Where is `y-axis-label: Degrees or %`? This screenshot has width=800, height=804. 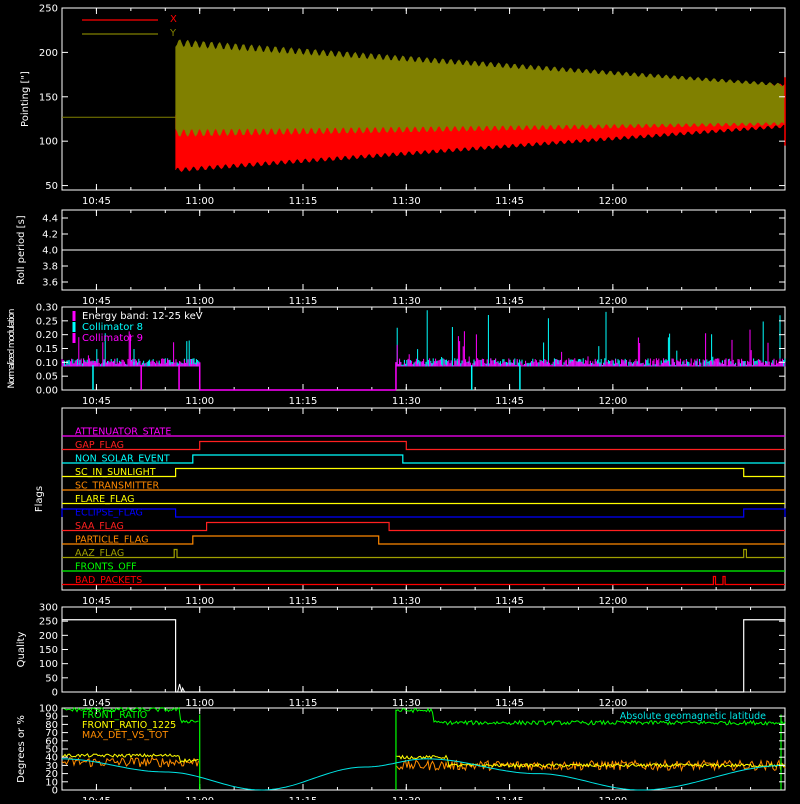 y-axis-label: Degrees or % is located at coordinates (21, 749).